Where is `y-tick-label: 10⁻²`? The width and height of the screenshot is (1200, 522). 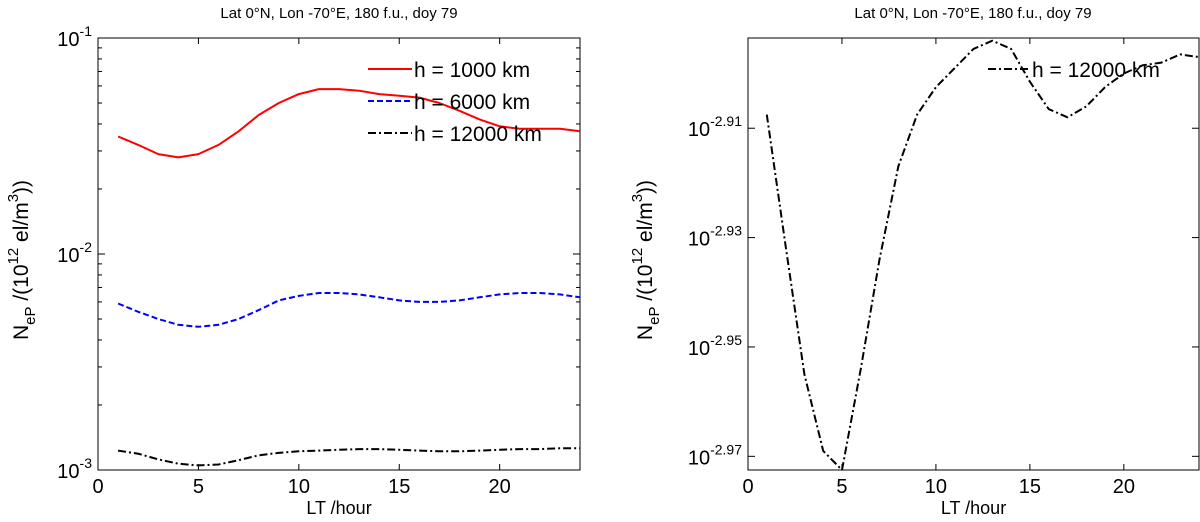
y-tick-label: 10⁻² is located at coordinates (74, 253).